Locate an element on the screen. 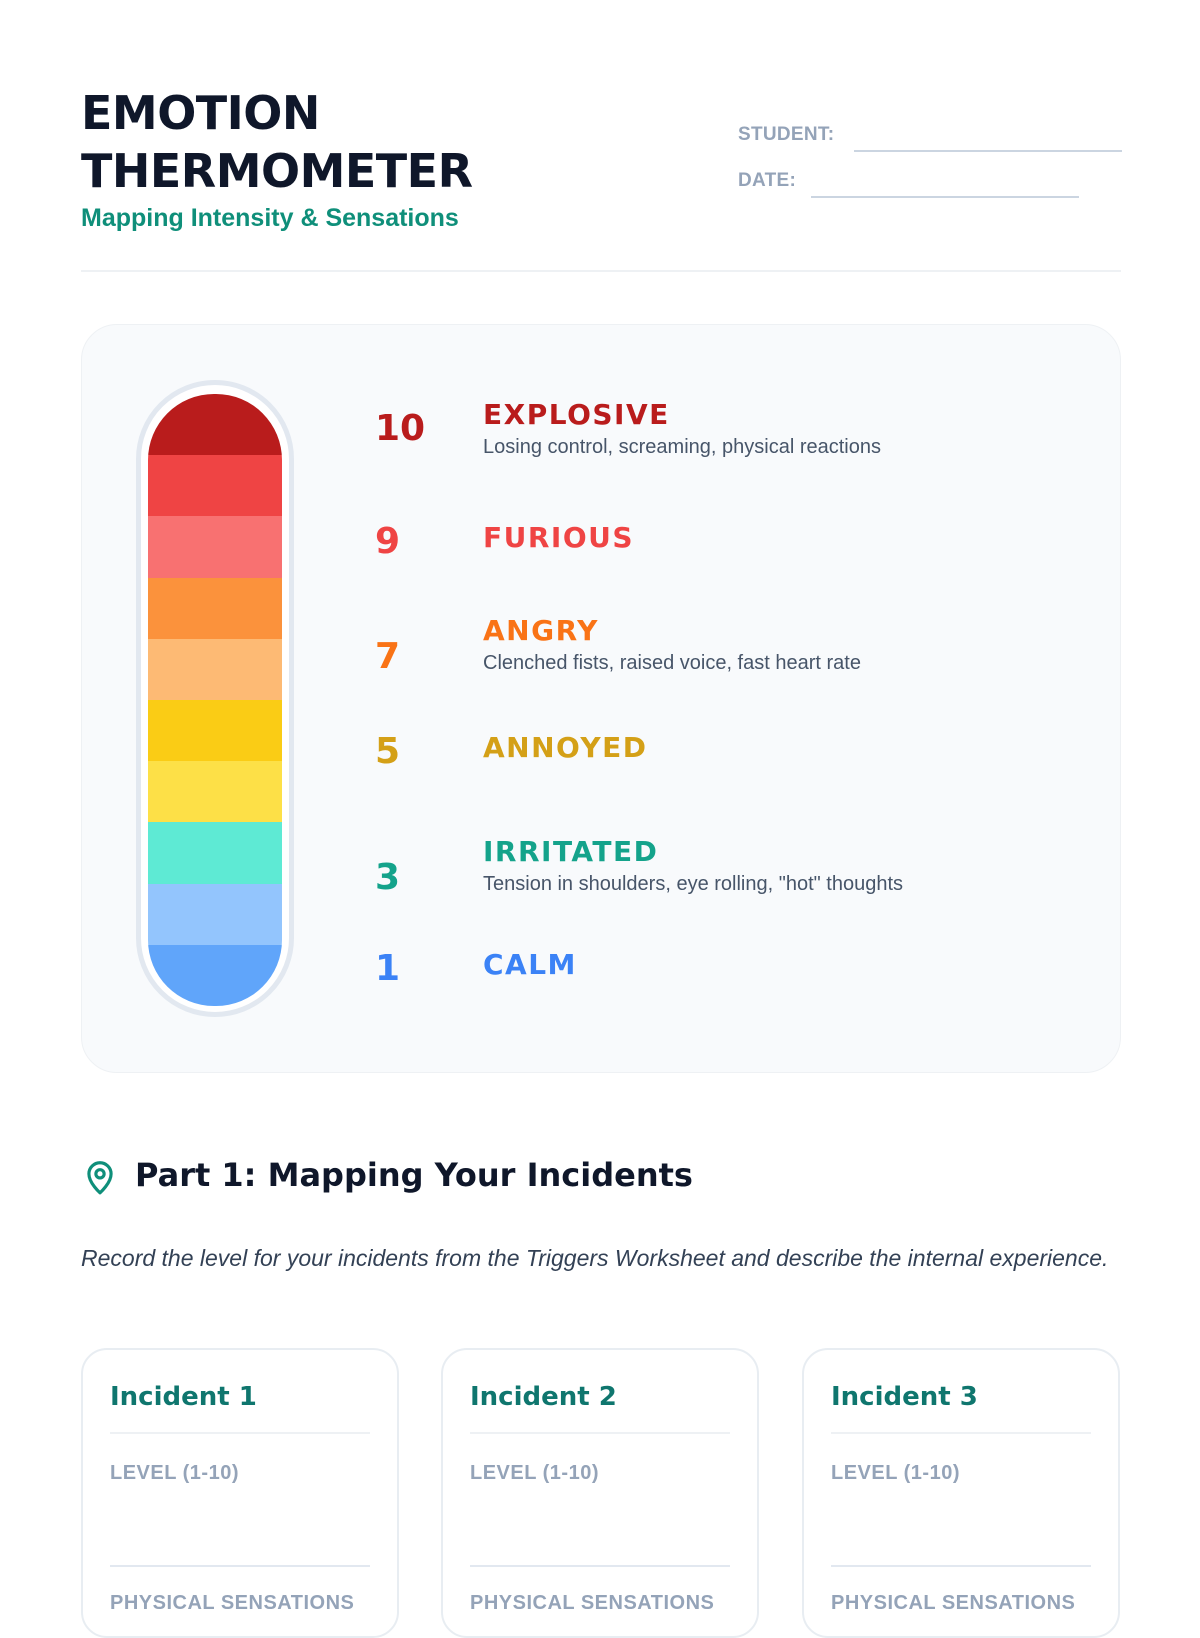 This screenshot has height=1638, width=1200. title-line-2: THERMOMETER is located at coordinates (277, 171).